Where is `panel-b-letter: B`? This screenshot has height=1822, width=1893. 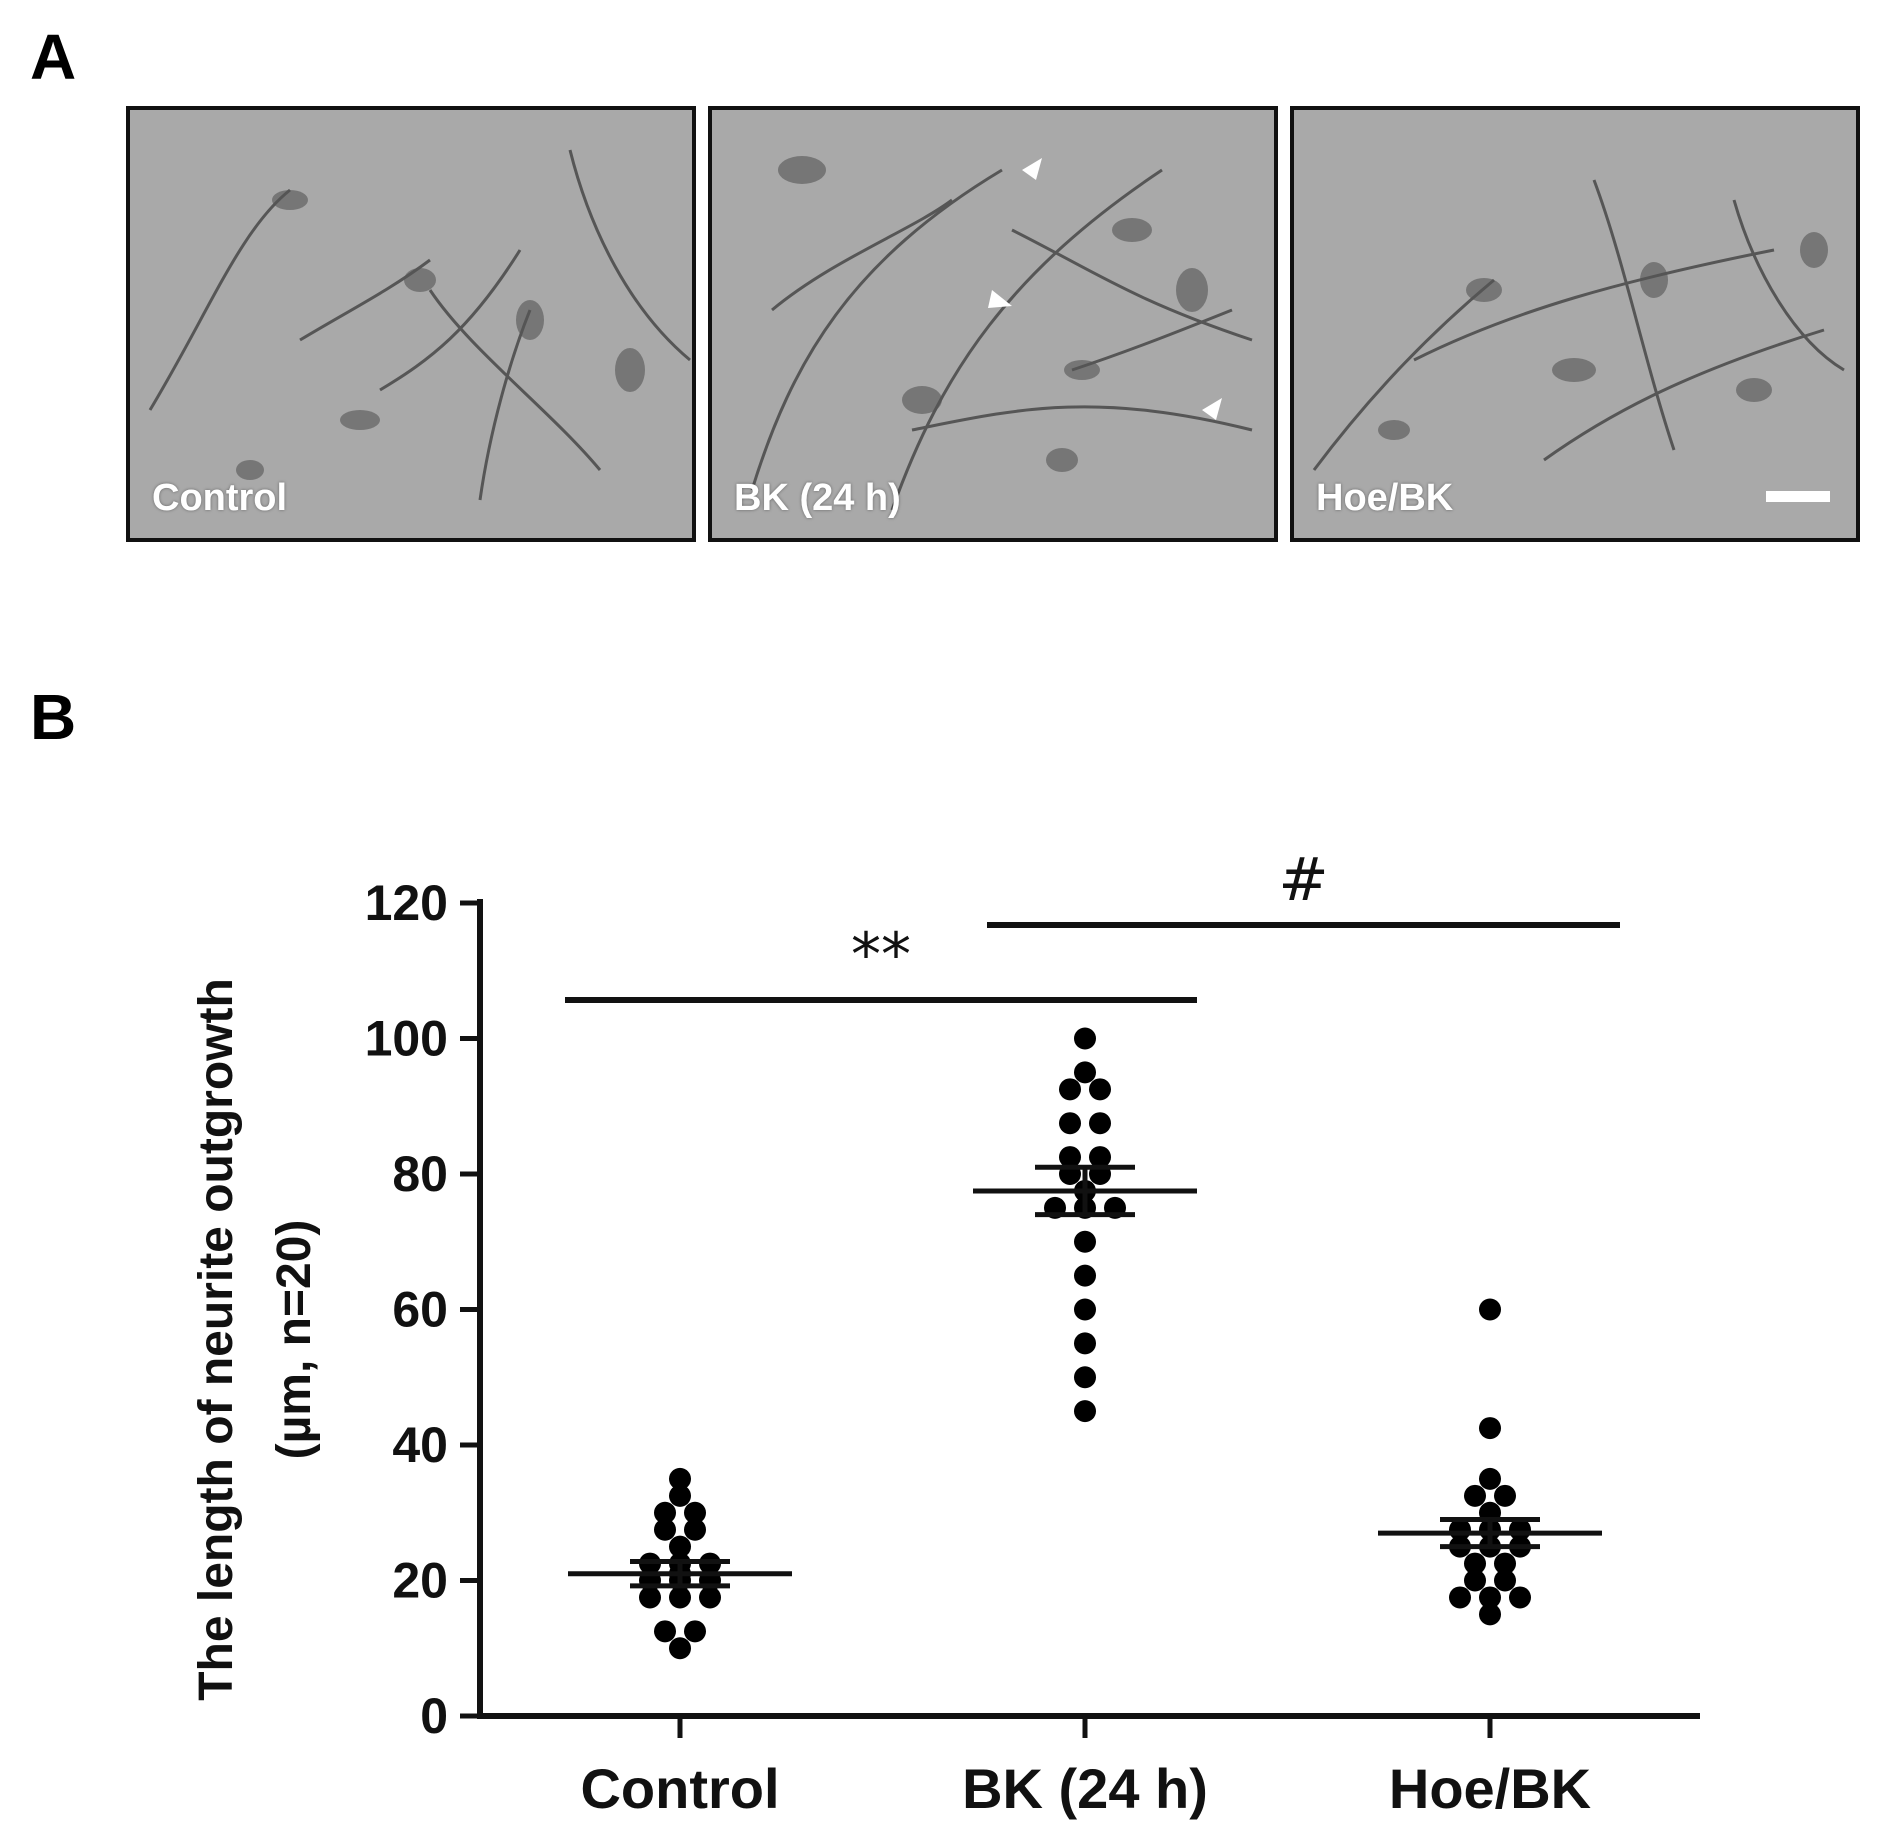
panel-b-letter: B is located at coordinates (53, 717).